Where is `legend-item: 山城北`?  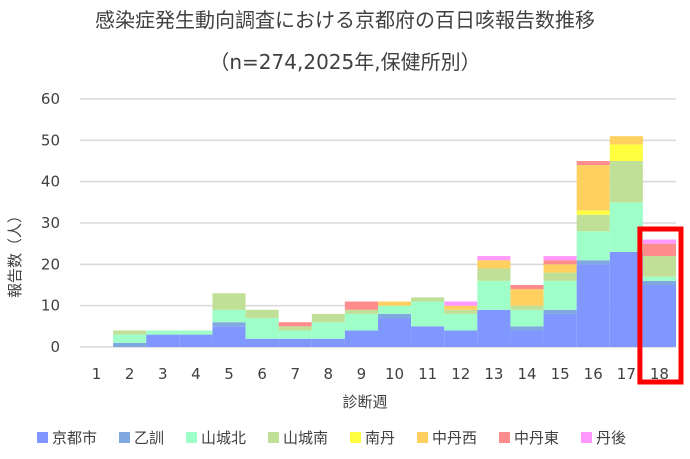 legend-item: 山城北 is located at coordinates (216, 438).